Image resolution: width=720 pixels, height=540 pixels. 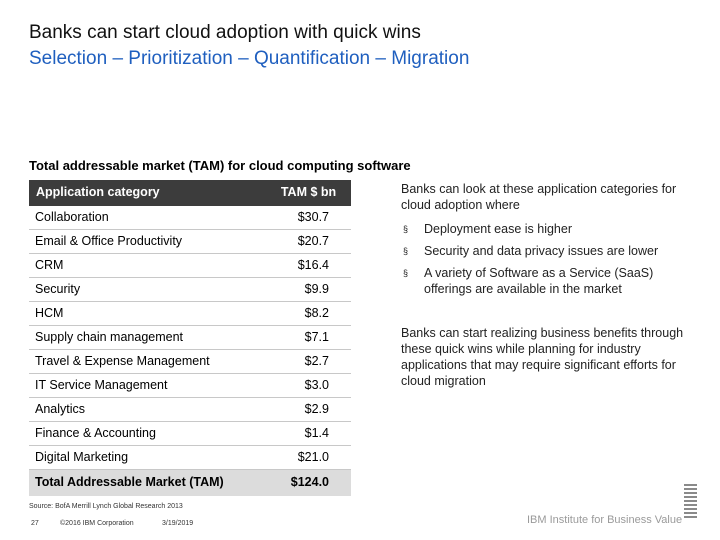 What do you see at coordinates (72, 217) in the screenshot?
I see `row-category: Collaboration` at bounding box center [72, 217].